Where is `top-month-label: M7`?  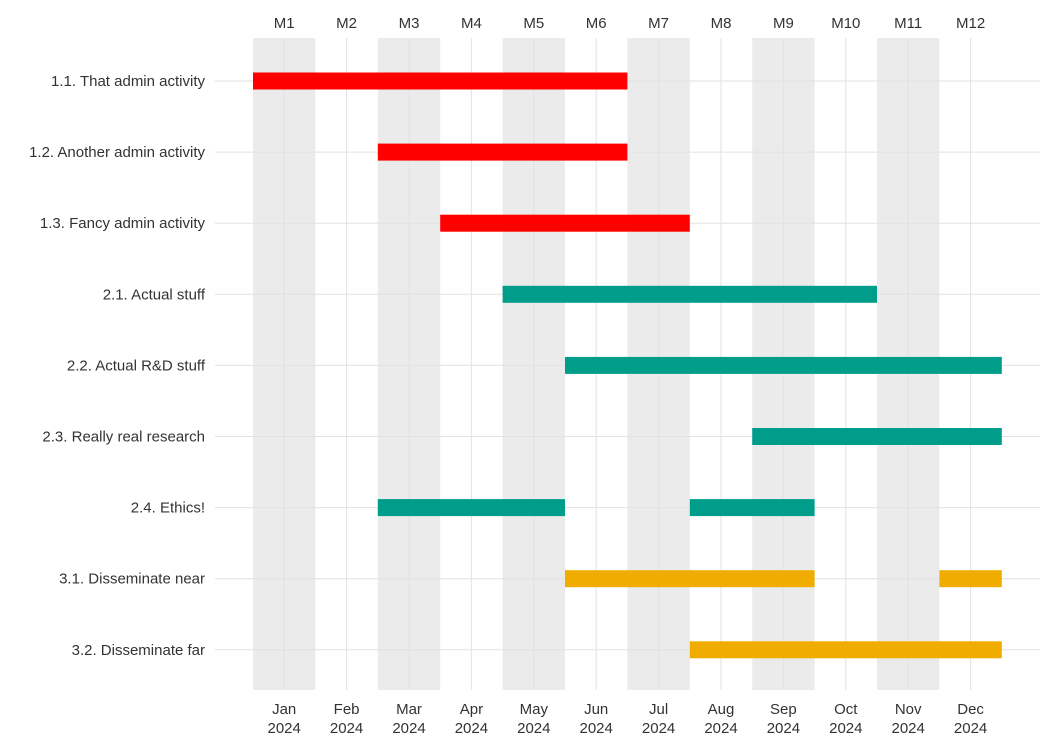
top-month-label: M7 is located at coordinates (658, 23).